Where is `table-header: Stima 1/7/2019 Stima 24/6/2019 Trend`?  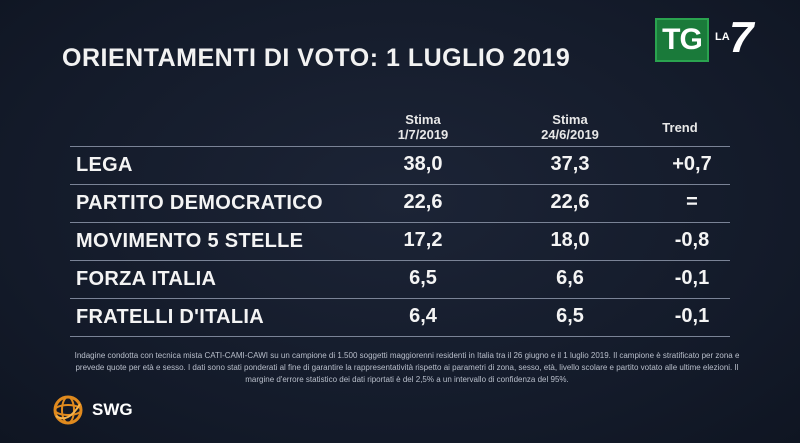
table-header: Stima 1/7/2019 Stima 24/6/2019 Trend is located at coordinates (400, 126).